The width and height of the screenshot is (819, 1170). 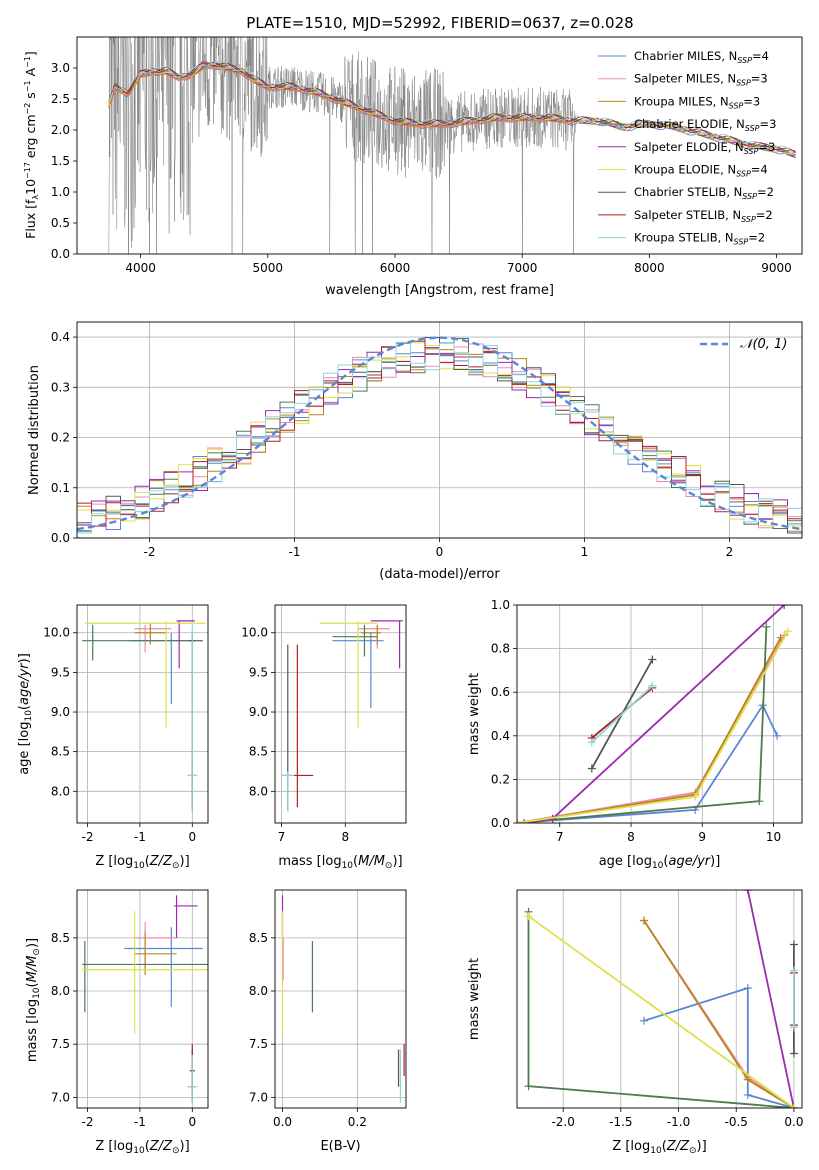 What do you see at coordinates (27, 170) in the screenshot?
I see `y-axis-label-part: −17` at bounding box center [27, 170].